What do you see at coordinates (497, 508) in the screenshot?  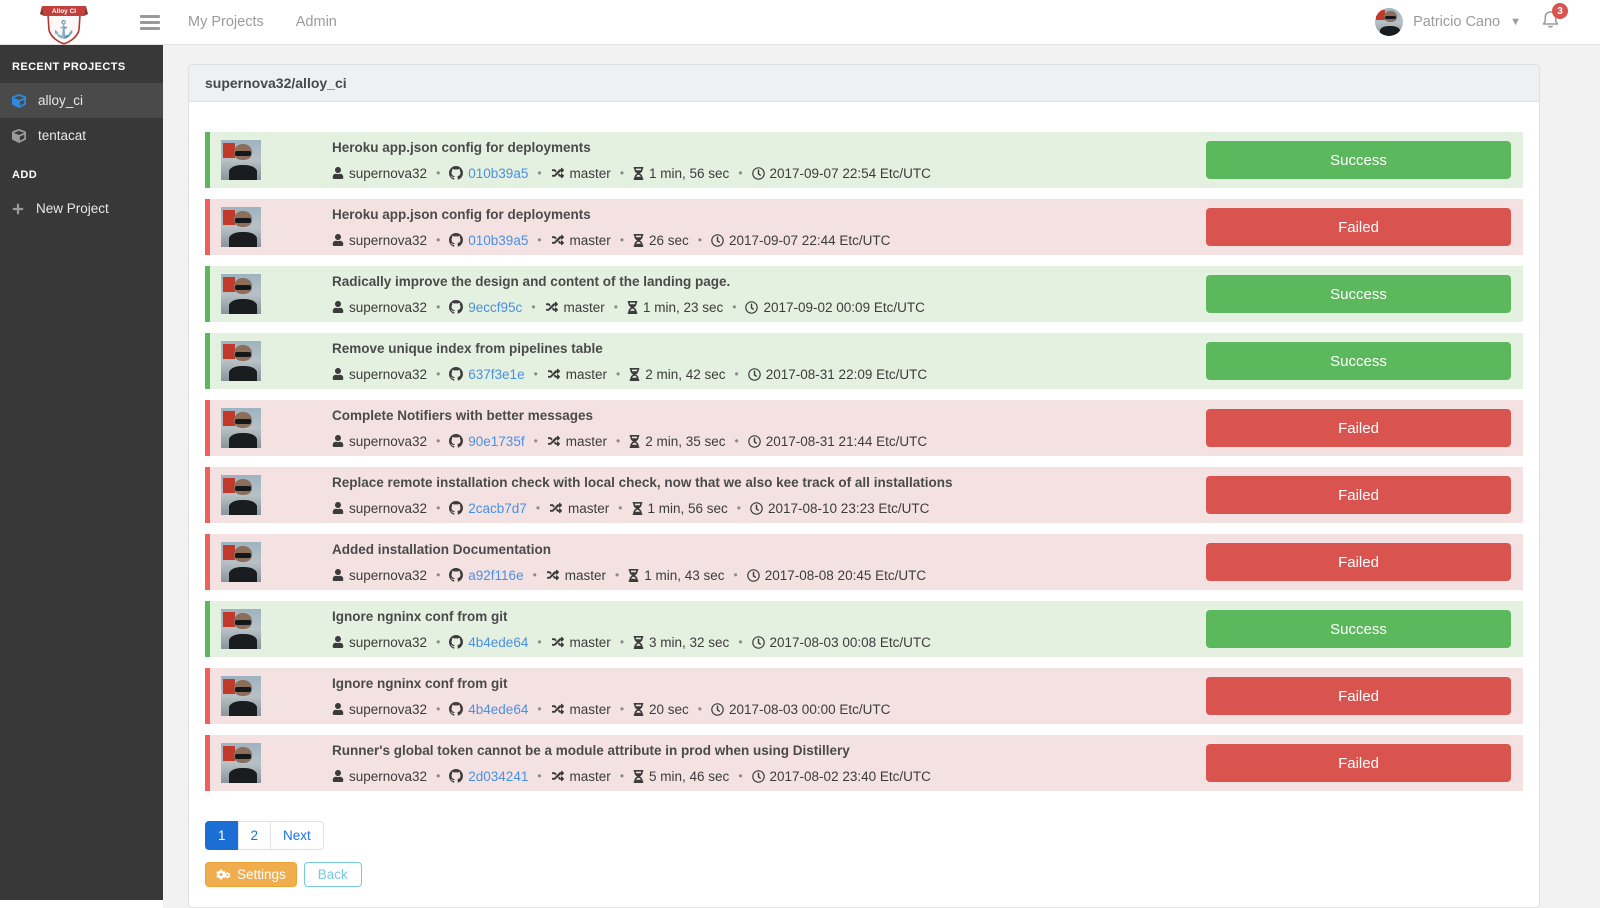 I see `commit-link: 2cacb7d7` at bounding box center [497, 508].